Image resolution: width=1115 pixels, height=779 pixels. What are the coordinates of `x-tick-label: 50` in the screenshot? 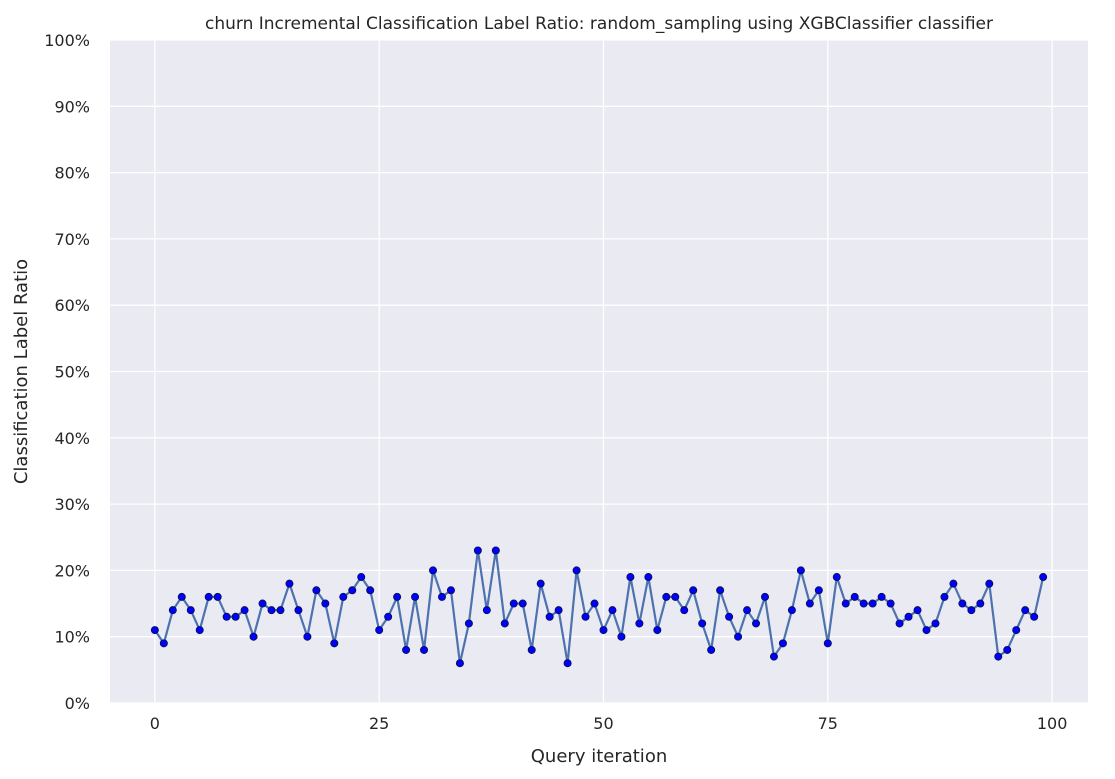 It's located at (603, 723).